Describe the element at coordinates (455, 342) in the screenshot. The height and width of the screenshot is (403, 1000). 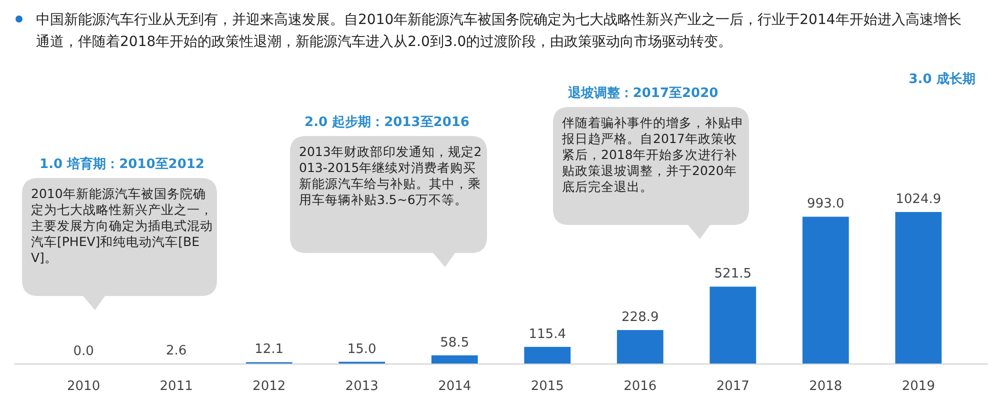
I see `data-label: 58.5` at that location.